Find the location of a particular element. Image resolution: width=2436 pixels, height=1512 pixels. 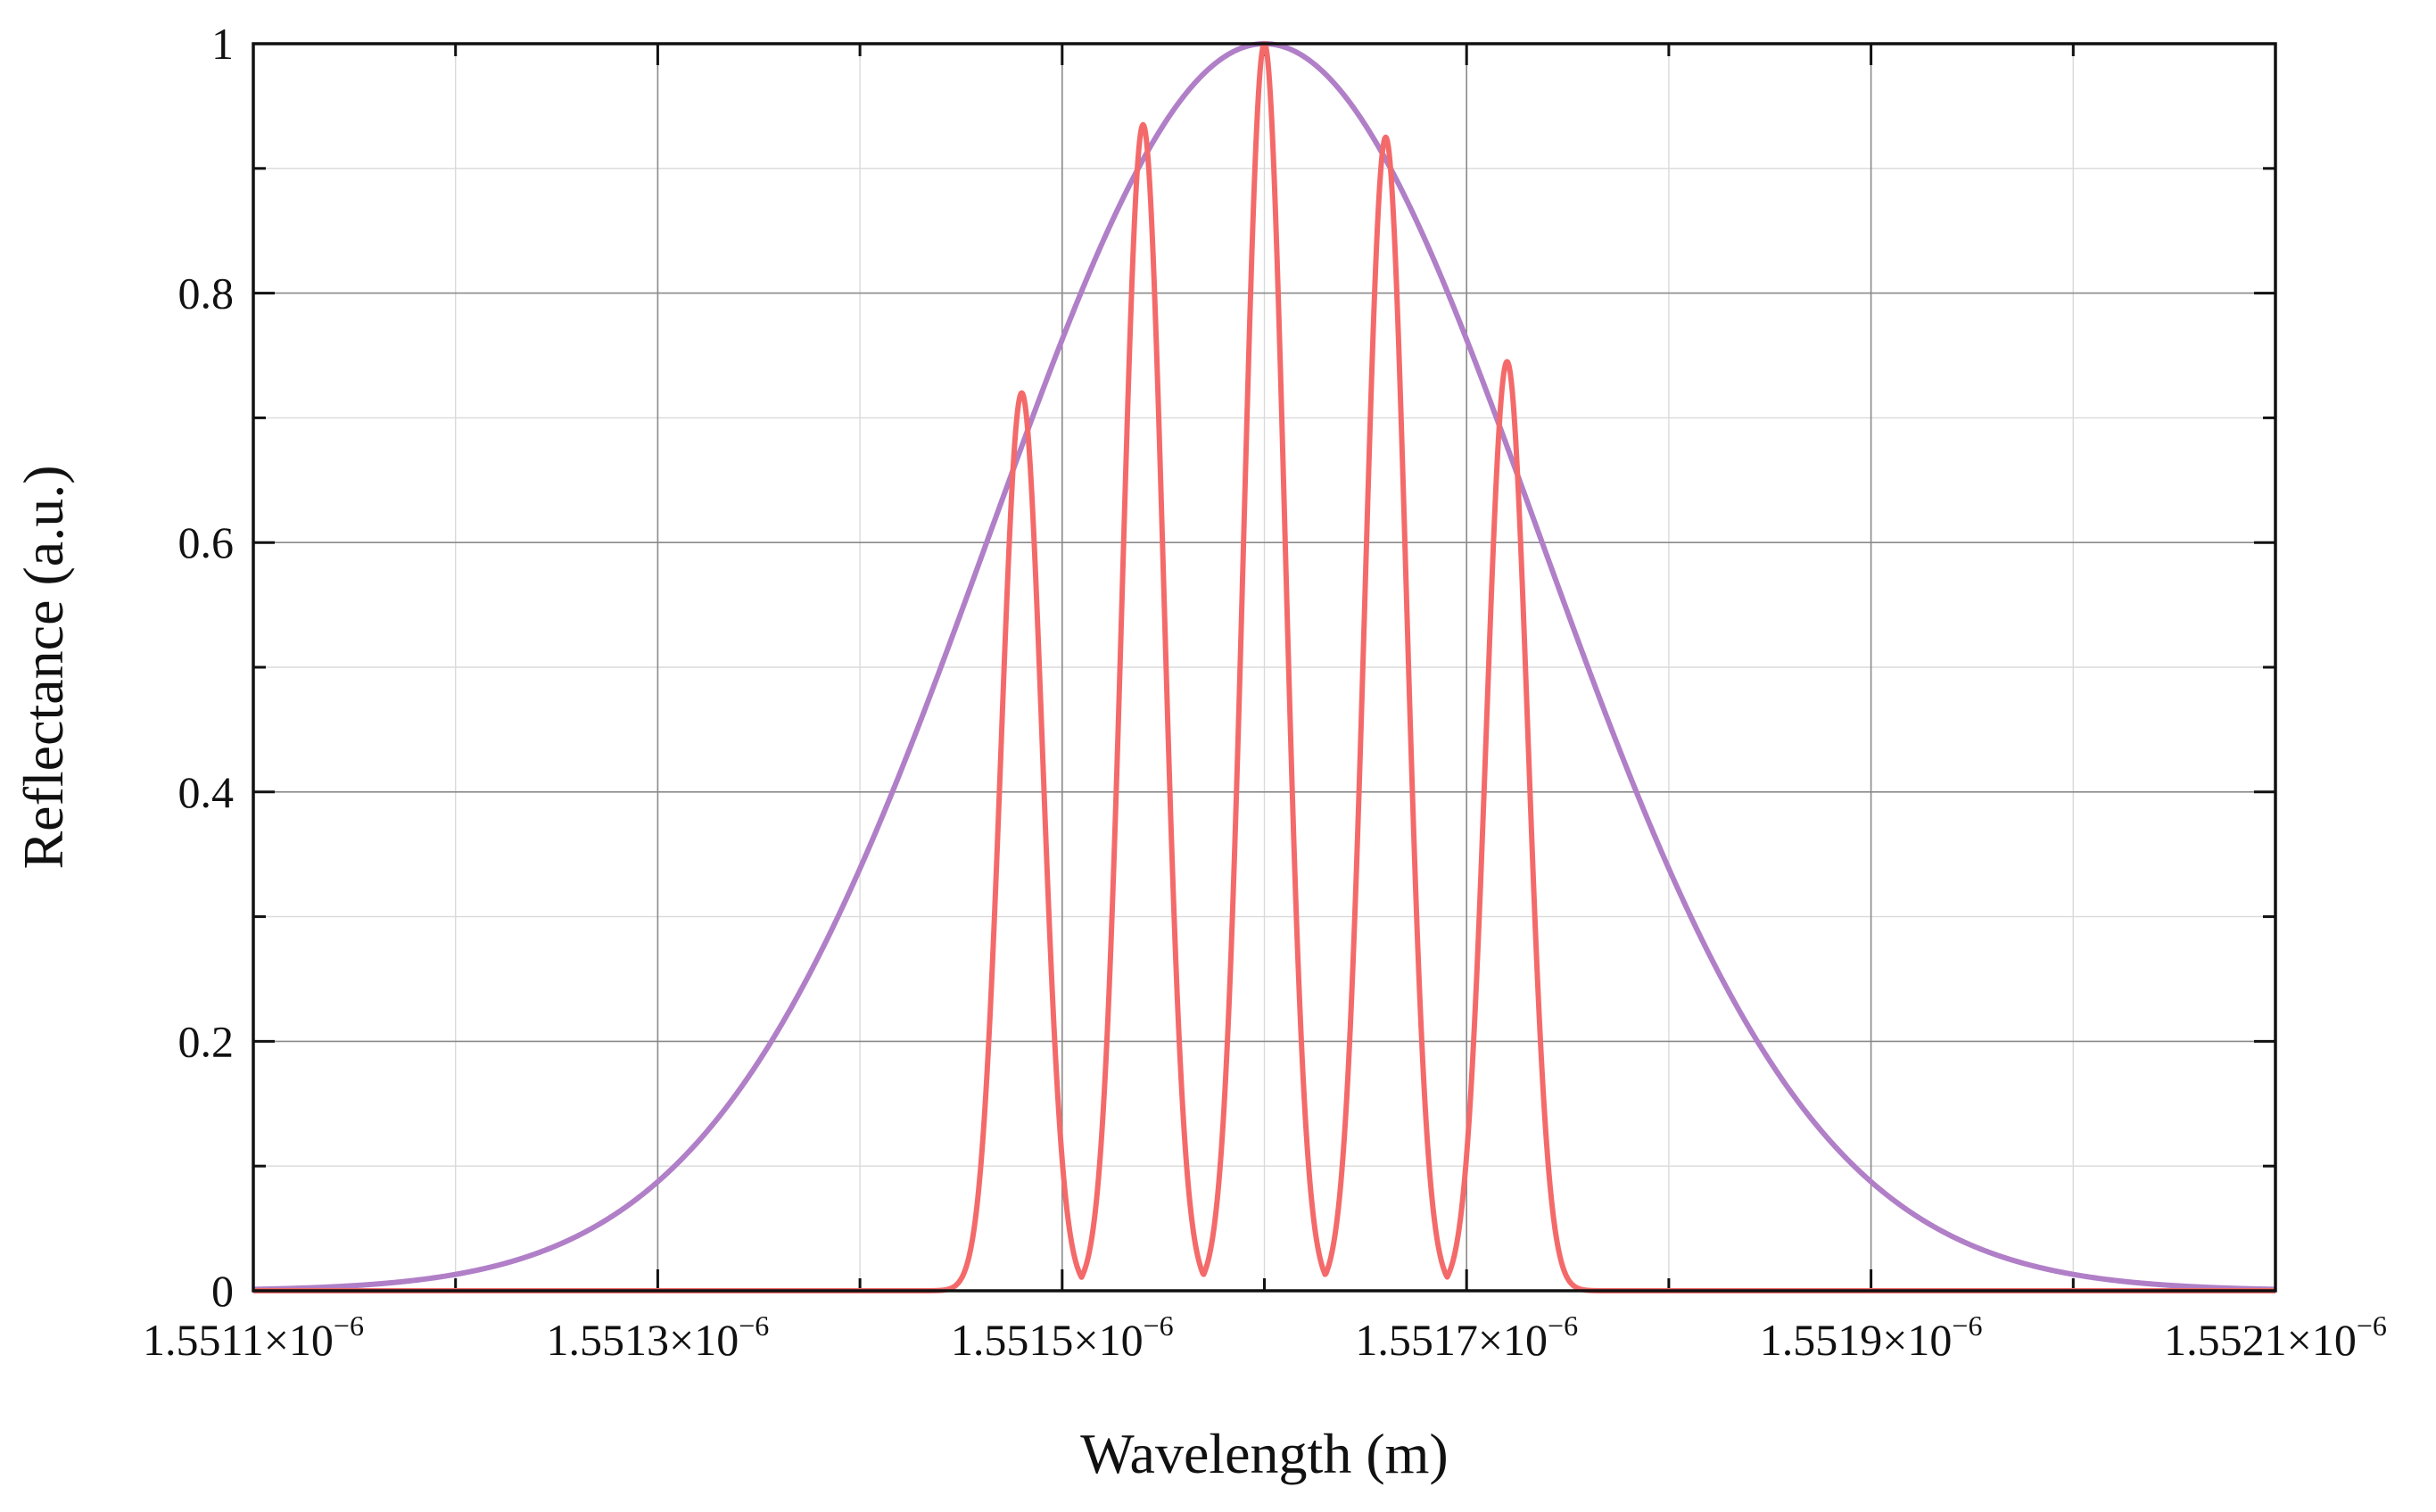

y-tick-label: 0.8 is located at coordinates (207, 293).